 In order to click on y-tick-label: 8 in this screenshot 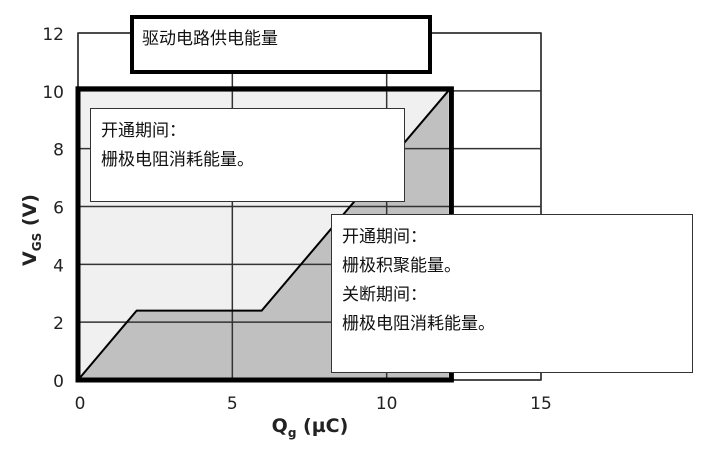, I will do `click(58, 151)`.